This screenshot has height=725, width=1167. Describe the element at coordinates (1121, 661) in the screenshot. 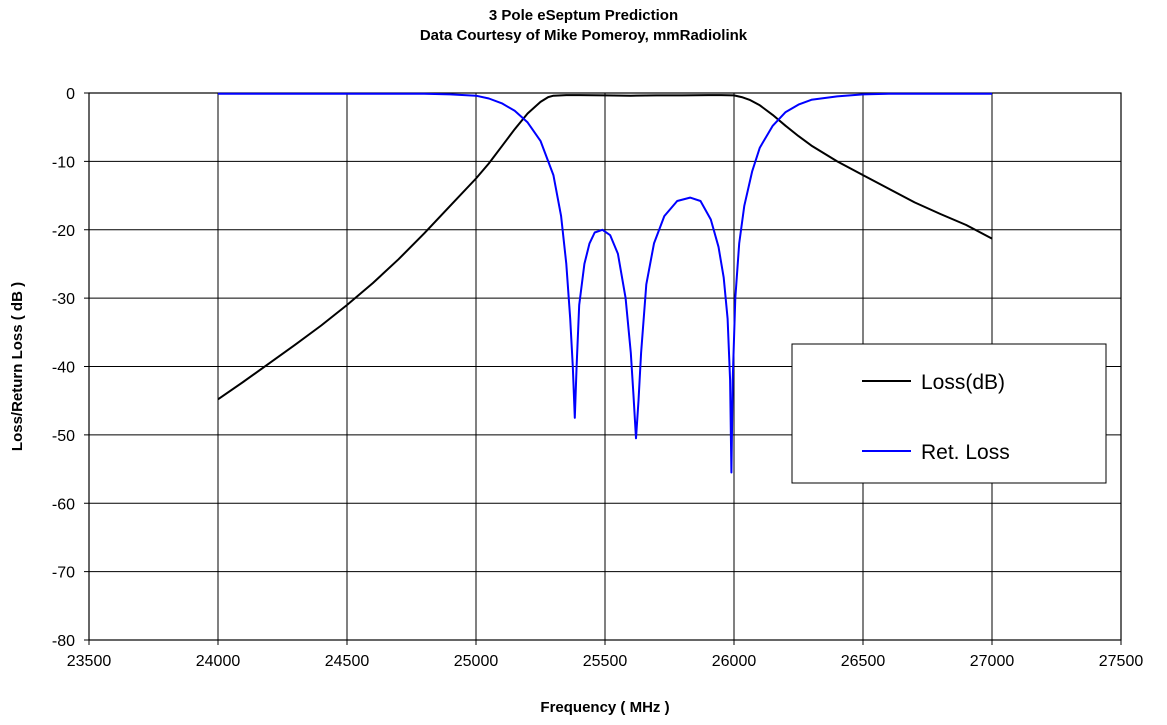

I see `x-tick-label: 27500` at that location.